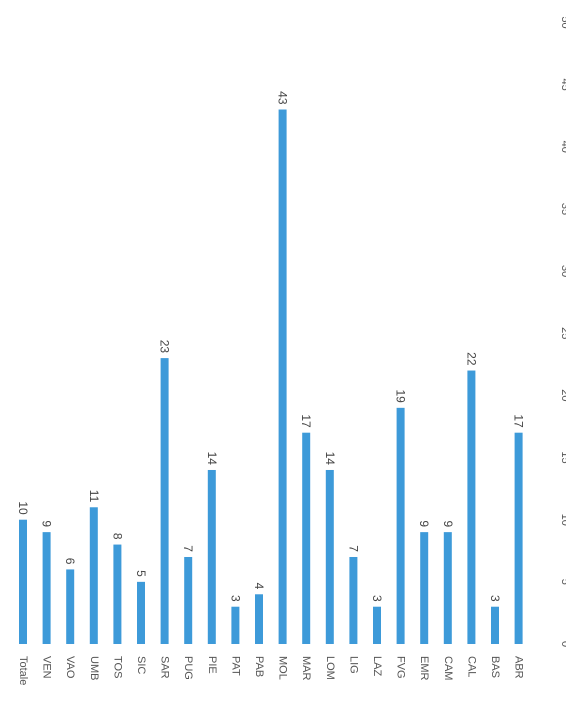 The height and width of the screenshot is (708, 566). I want to click on value-axis-ticks: 0 5 10 15 20 25 30 35 40 45 50, so click(562, 331).